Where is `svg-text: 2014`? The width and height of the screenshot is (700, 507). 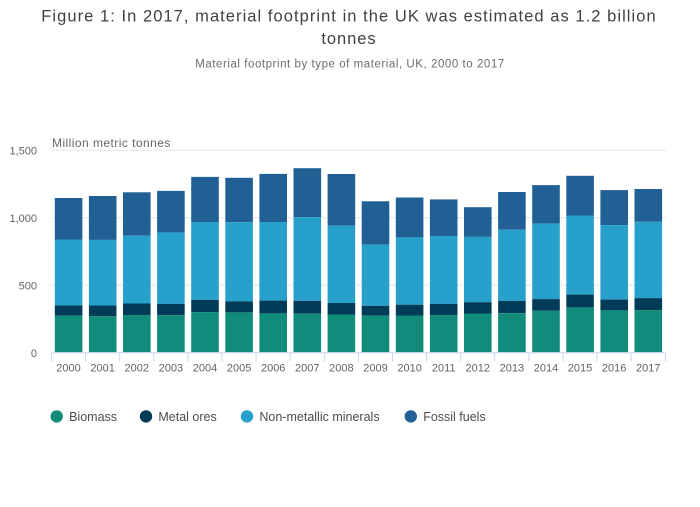
svg-text: 2014 is located at coordinates (546, 369).